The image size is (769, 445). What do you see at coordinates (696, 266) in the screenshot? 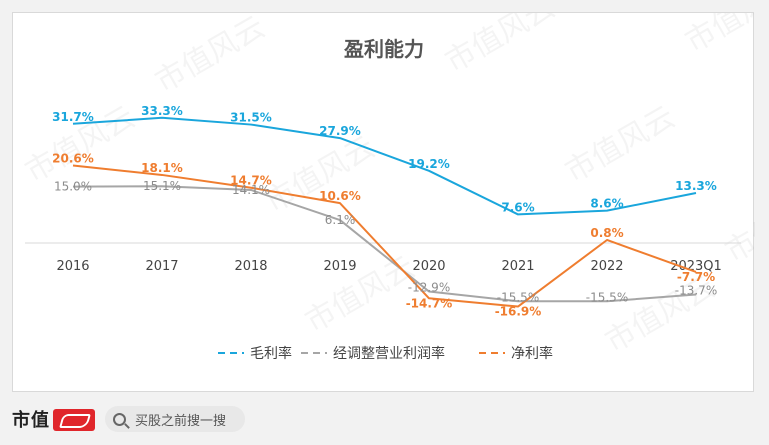
I see `x-tick-label: 2023Q1` at bounding box center [696, 266].